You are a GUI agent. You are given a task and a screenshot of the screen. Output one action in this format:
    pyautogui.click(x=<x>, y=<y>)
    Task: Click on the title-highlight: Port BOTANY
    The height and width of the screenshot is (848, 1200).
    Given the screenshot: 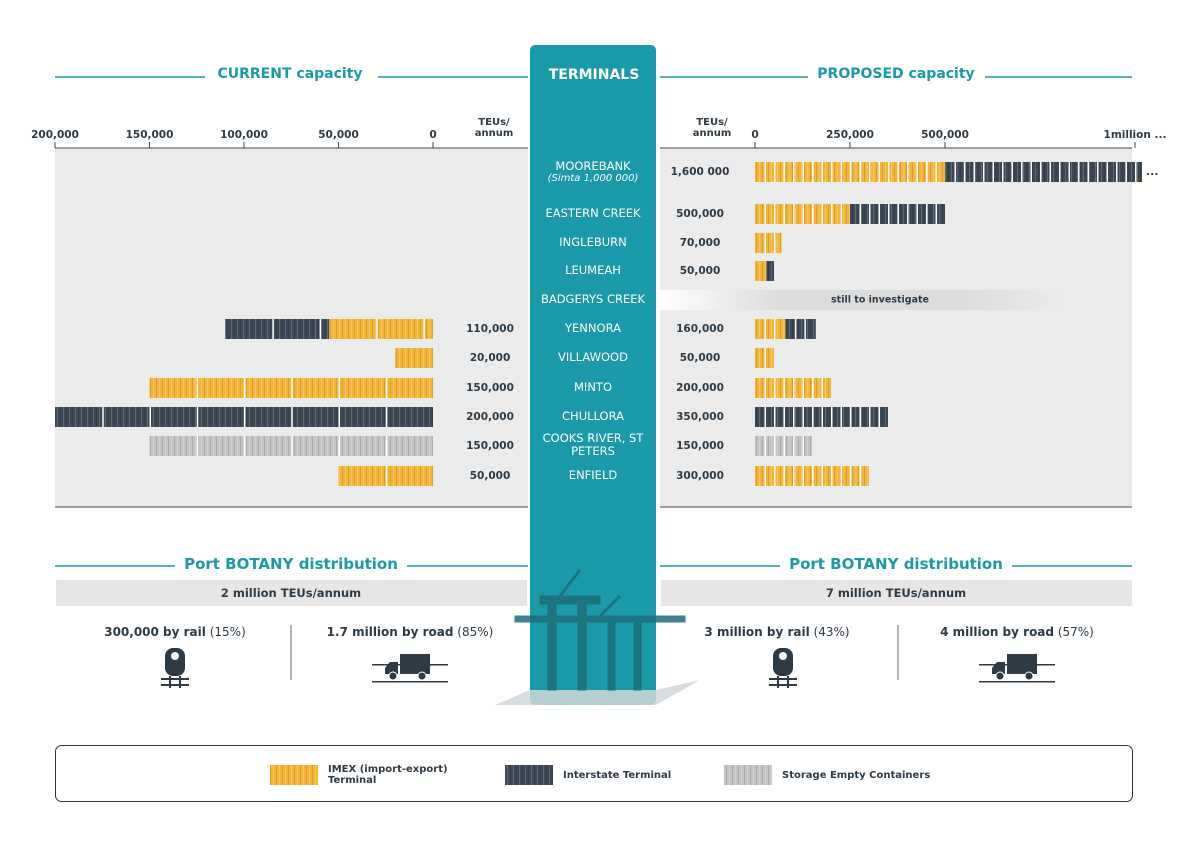 What is the action you would take?
    pyautogui.click(x=844, y=564)
    